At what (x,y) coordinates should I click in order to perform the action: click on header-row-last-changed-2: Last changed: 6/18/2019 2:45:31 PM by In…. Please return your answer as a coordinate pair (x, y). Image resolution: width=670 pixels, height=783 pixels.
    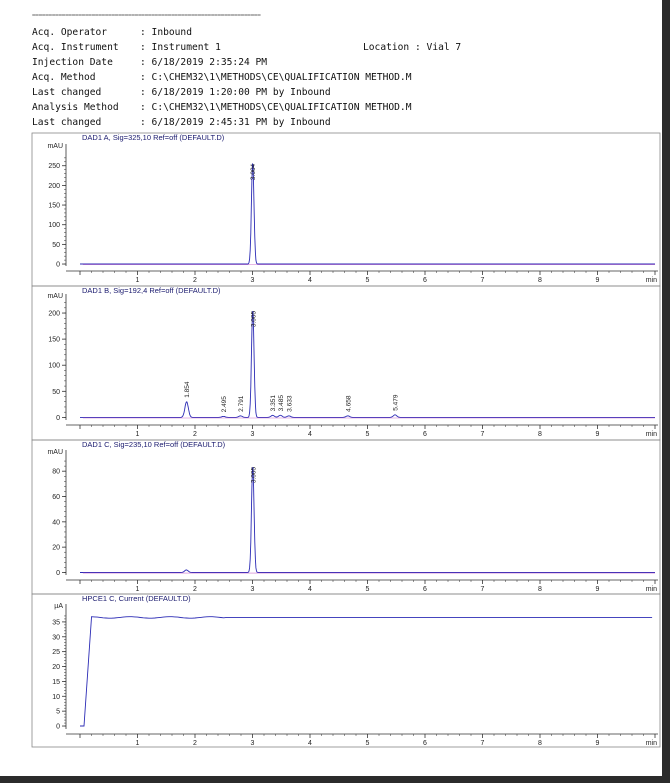
    Looking at the image, I should click on (181, 122).